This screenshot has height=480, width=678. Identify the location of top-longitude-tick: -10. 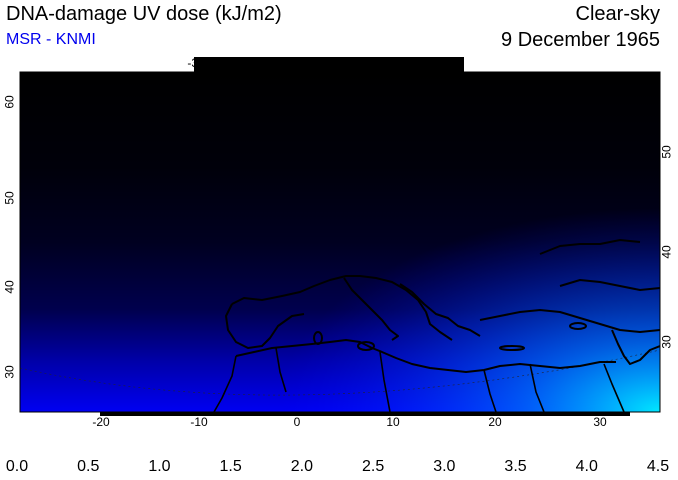
(266, 63).